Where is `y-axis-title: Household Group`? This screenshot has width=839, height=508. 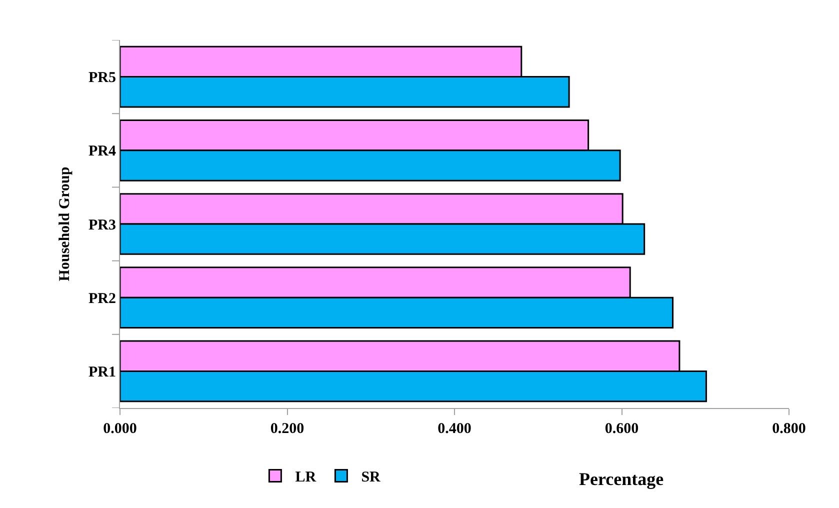 y-axis-title: Household Group is located at coordinates (64, 224).